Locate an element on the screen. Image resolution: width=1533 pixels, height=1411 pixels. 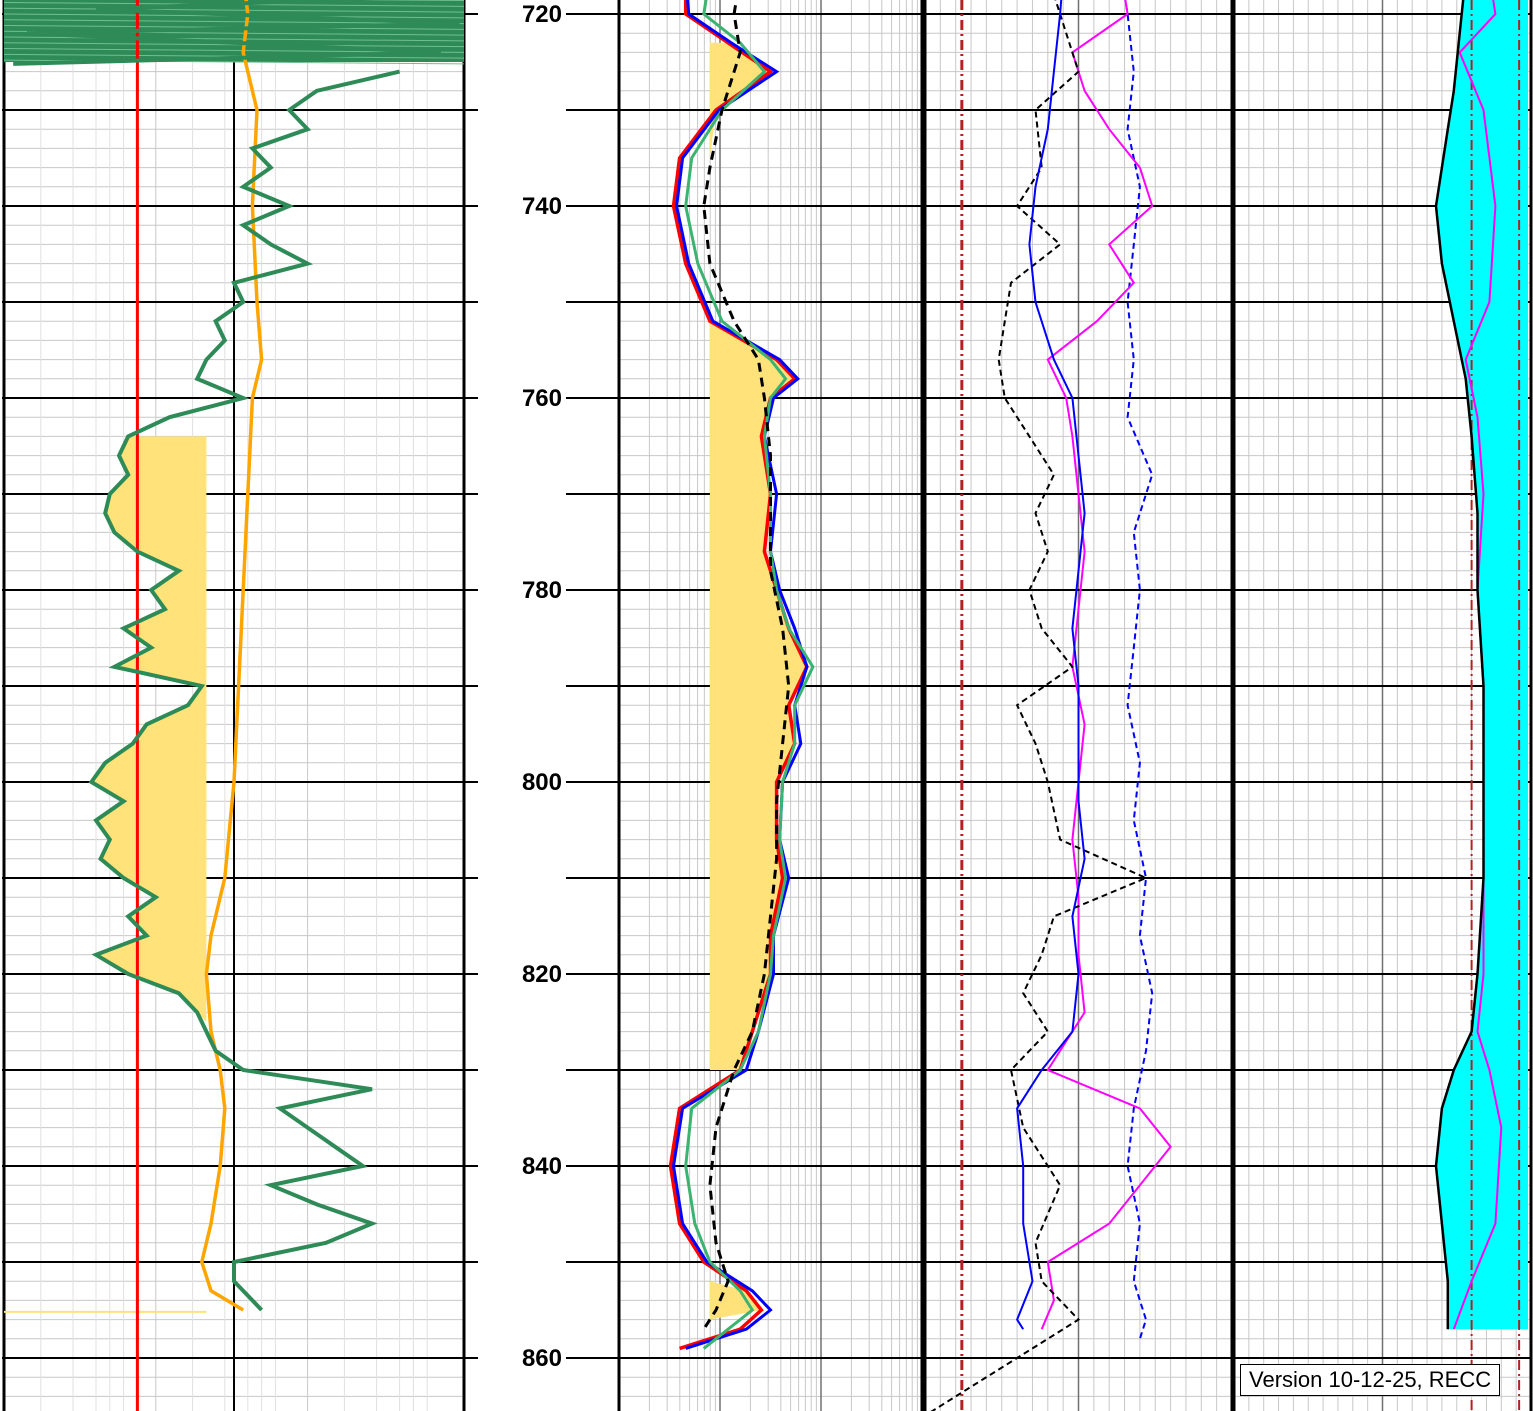
black-dashed-curve is located at coordinates (1039, 705).